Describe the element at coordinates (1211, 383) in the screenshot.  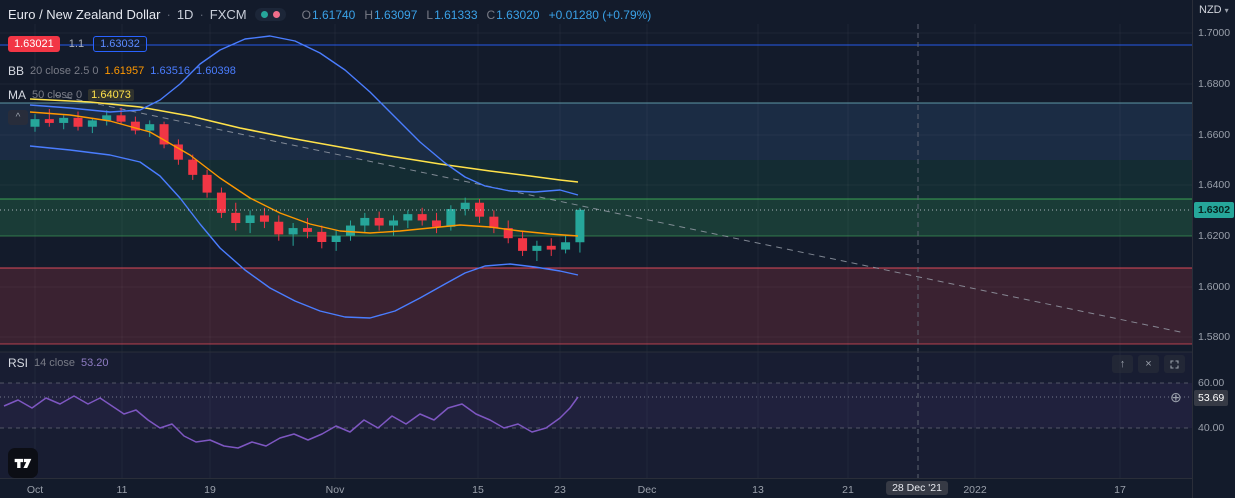
I see `axis-tick-label: 60.00` at that location.